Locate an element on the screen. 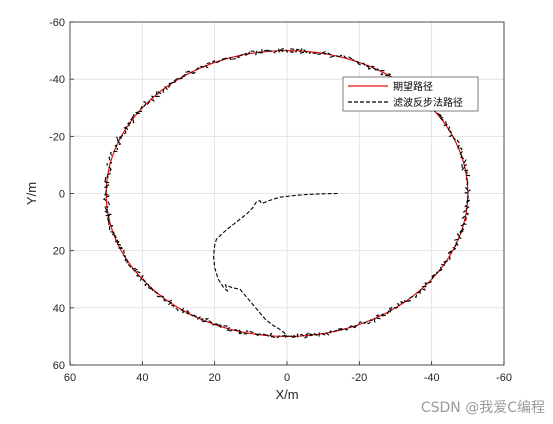  legend-box is located at coordinates (410, 94).